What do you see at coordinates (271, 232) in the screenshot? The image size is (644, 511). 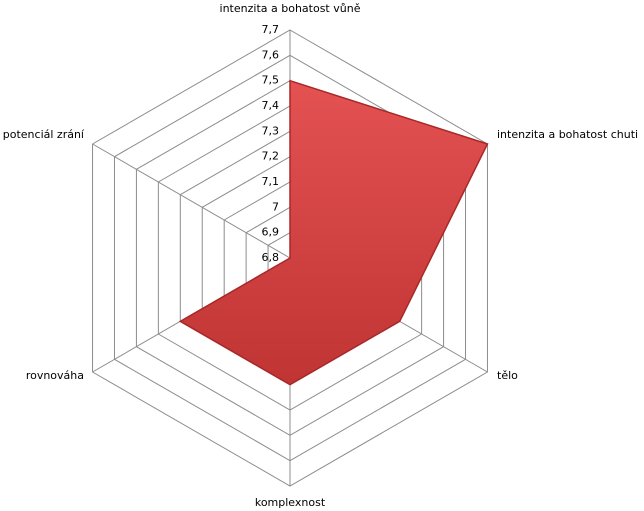 I see `tick-label: 6,9` at bounding box center [271, 232].